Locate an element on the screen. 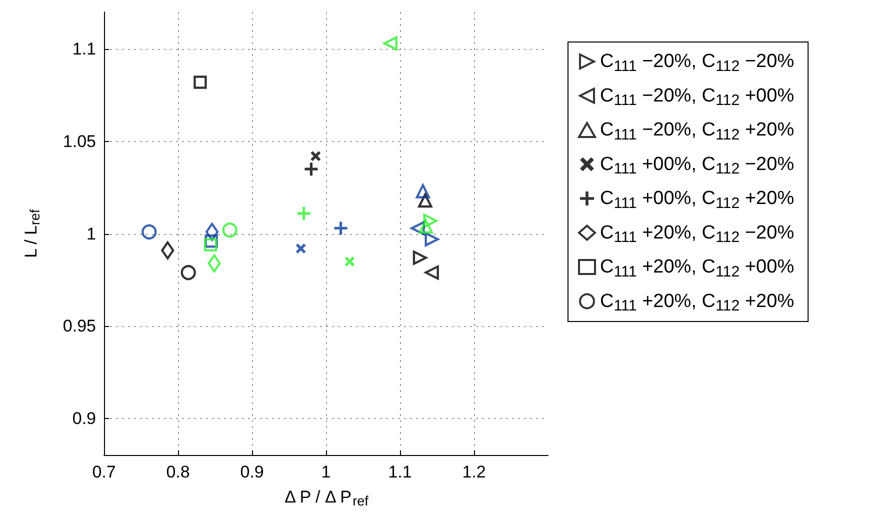  x-tick-label: 0.9 is located at coordinates (252, 472).